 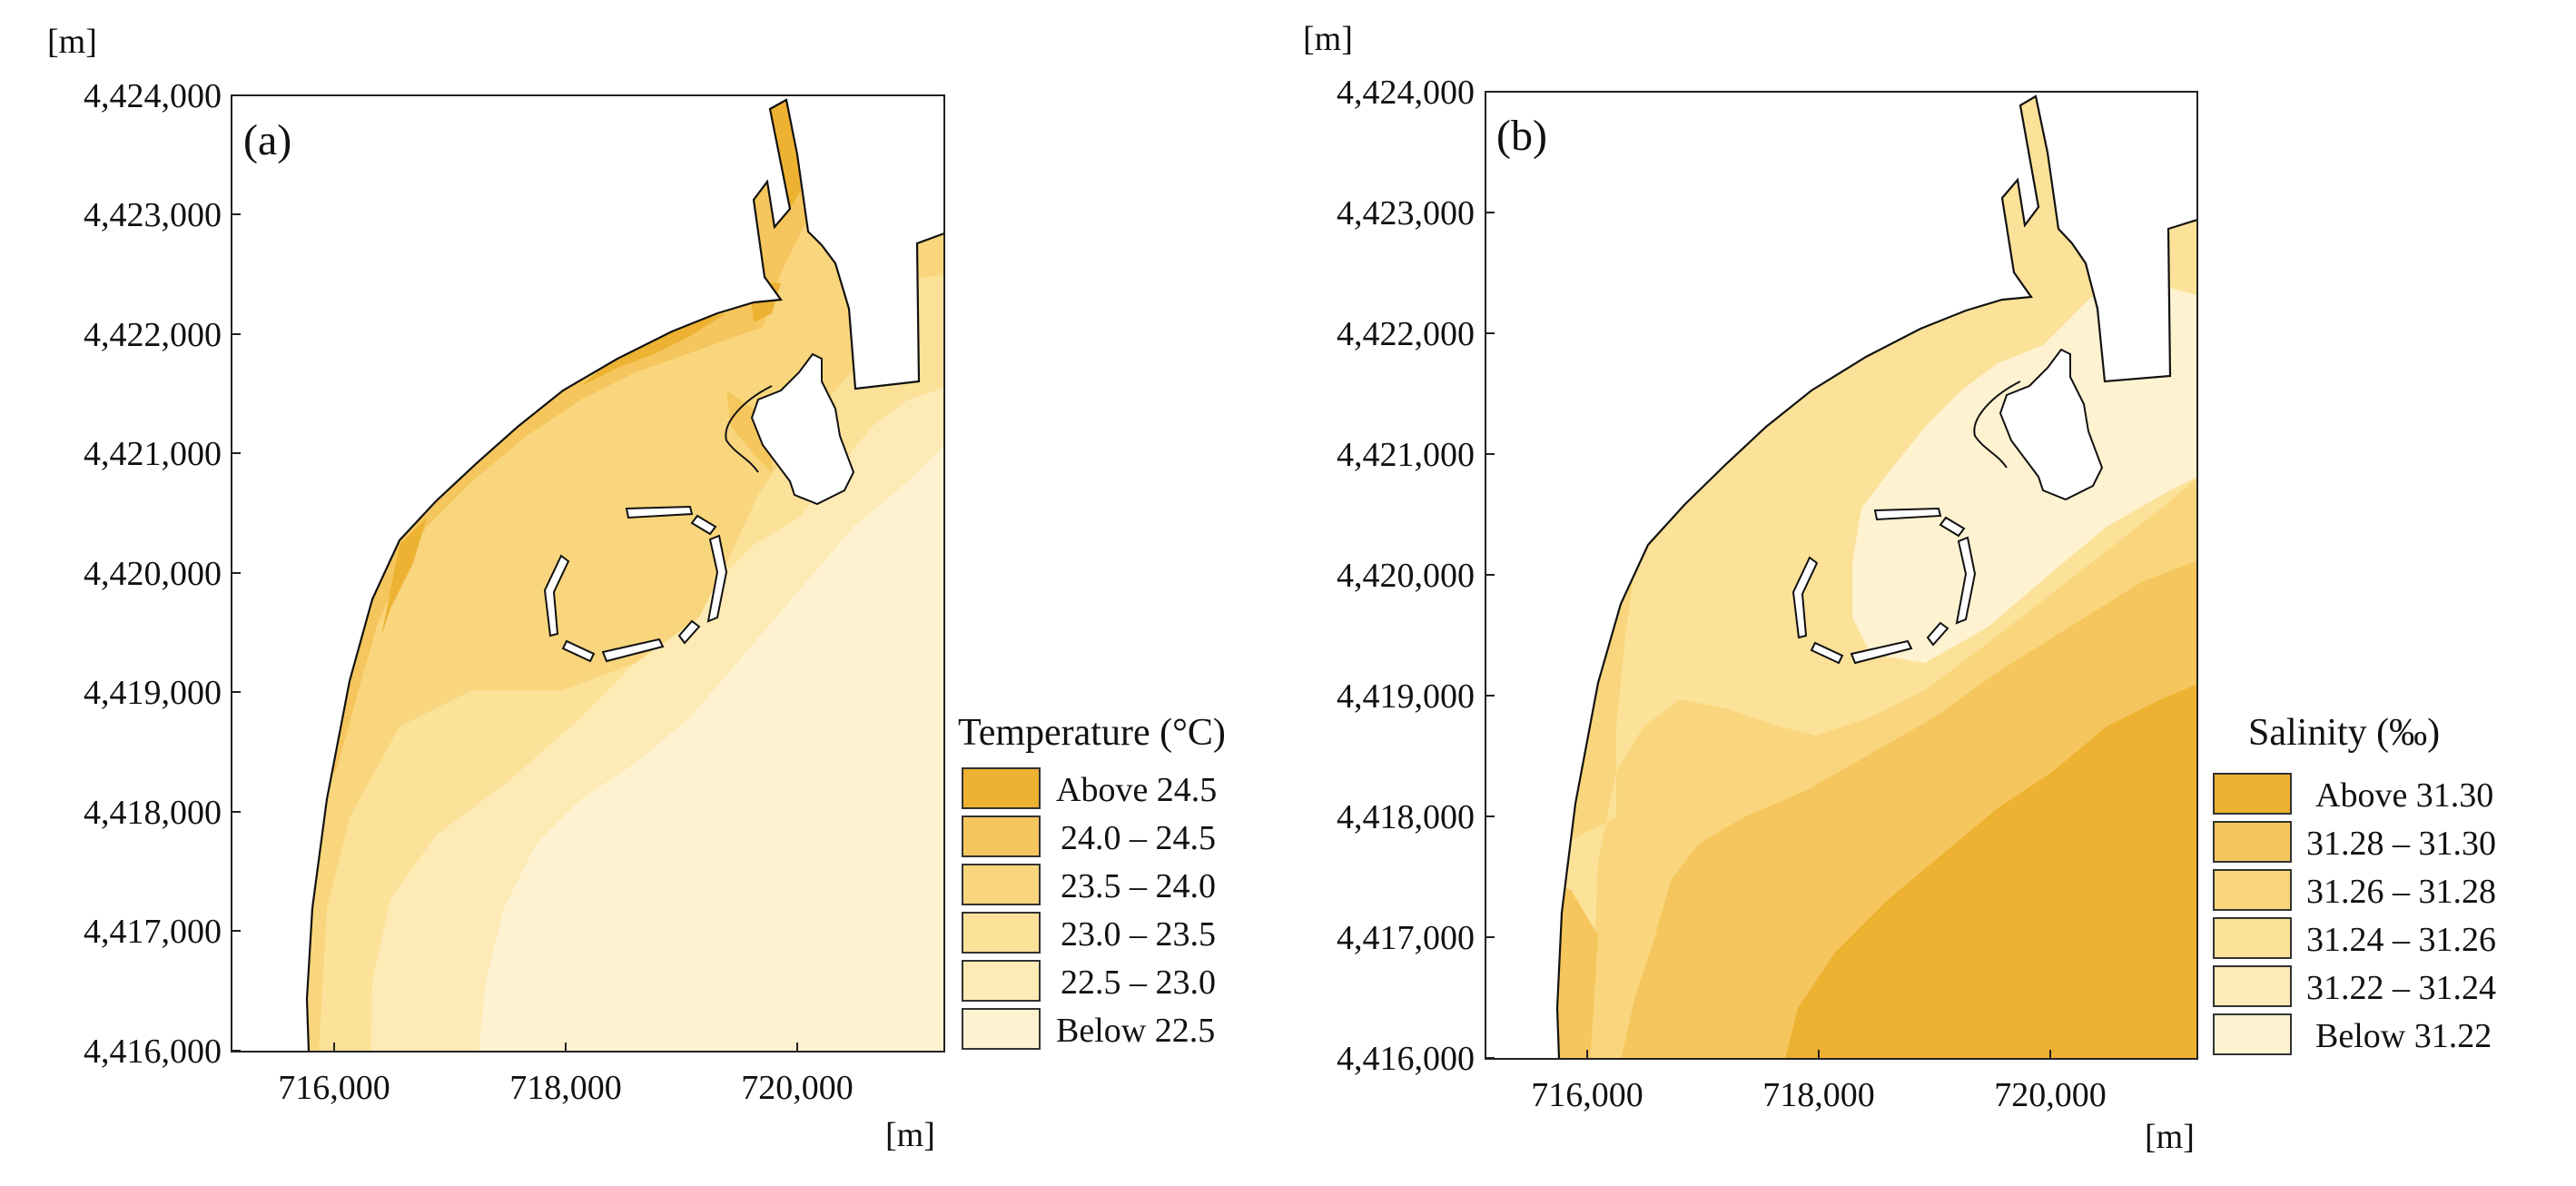 What do you see at coordinates (72, 42) in the screenshot?
I see `unit-top-a: [m]` at bounding box center [72, 42].